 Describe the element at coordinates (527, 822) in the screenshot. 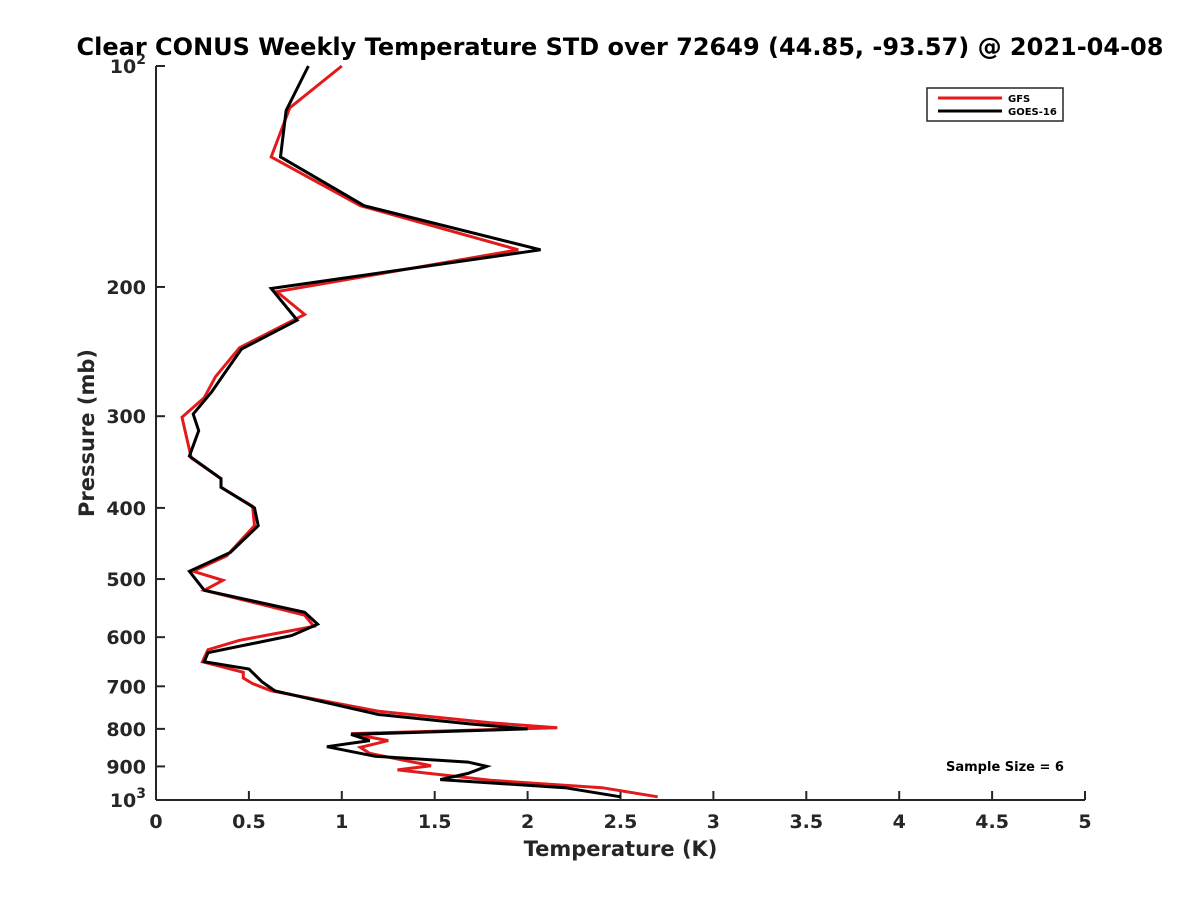

I see `x-tick-label: 2` at that location.